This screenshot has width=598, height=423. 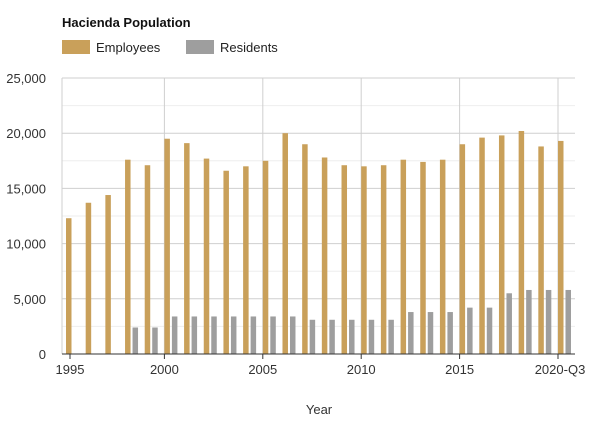 I want to click on bar-employees-2019, so click(x=541, y=250).